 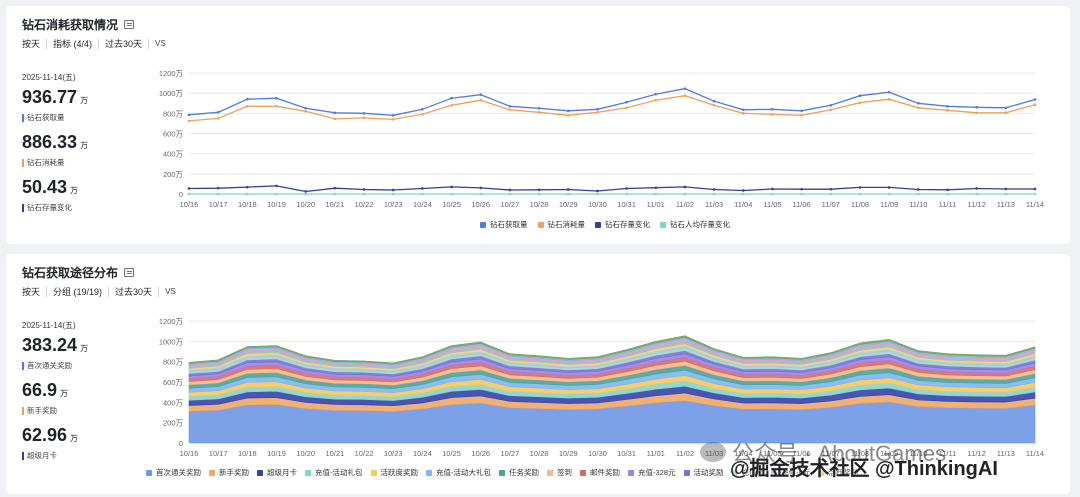 What do you see at coordinates (422, 204) in the screenshot?
I see `x-tick-label: 10/24` at bounding box center [422, 204].